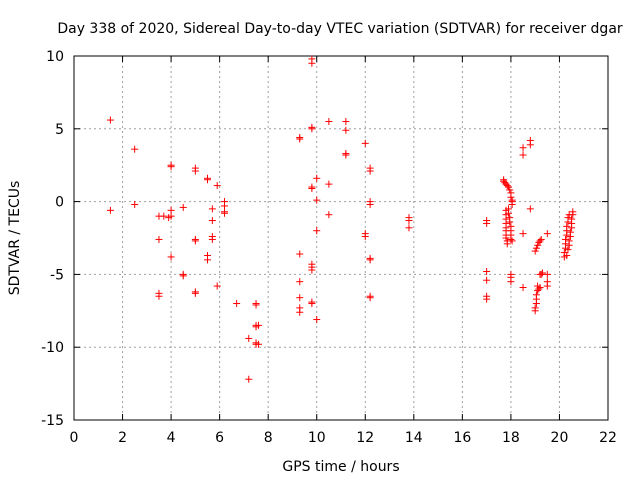 The image size is (640, 484). Describe the element at coordinates (122, 438) in the screenshot. I see `x-tick-label: 2` at that location.